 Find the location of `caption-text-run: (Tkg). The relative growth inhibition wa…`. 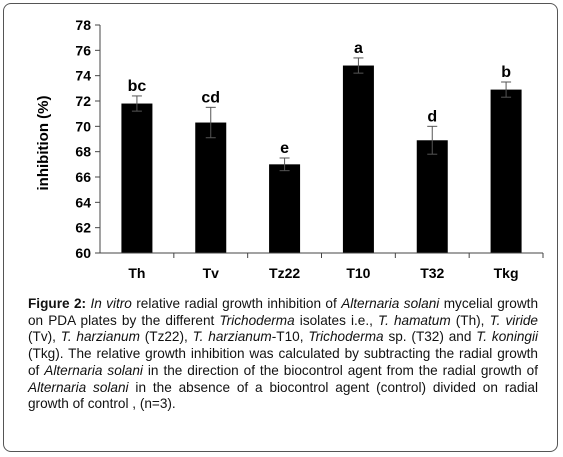

caption-text-run: (Tkg). The relative growth inhibition wa… is located at coordinates (283, 362).